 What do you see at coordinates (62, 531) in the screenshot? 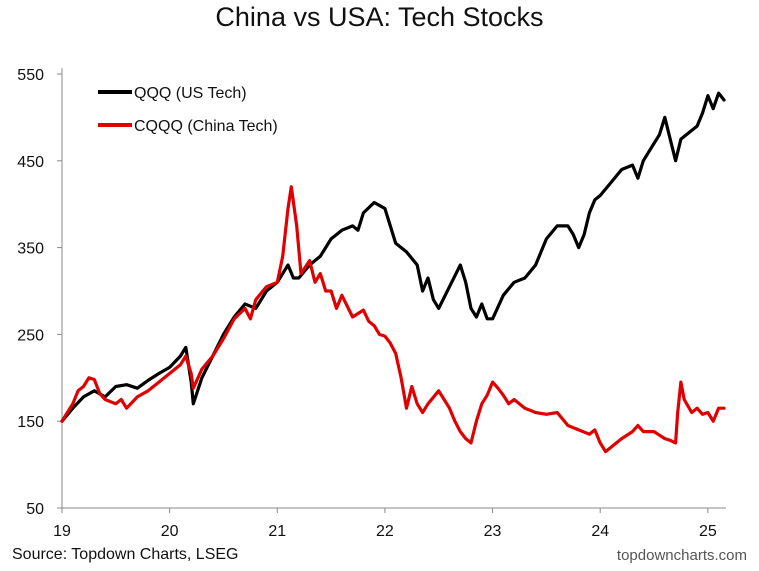
I see `x-tick-label: 19` at bounding box center [62, 531].